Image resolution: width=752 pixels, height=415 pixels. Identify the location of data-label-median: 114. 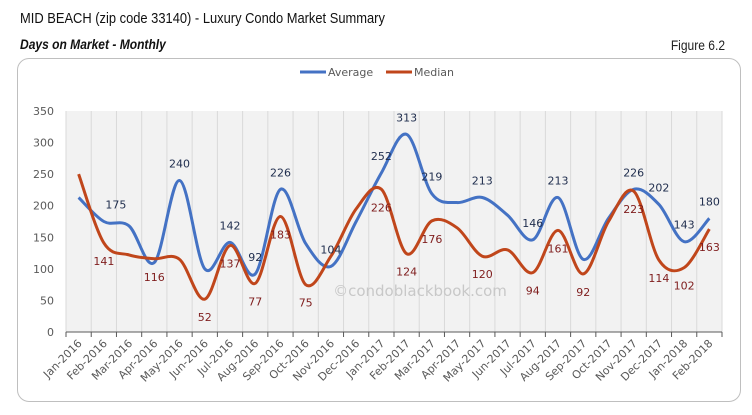
(658, 278).